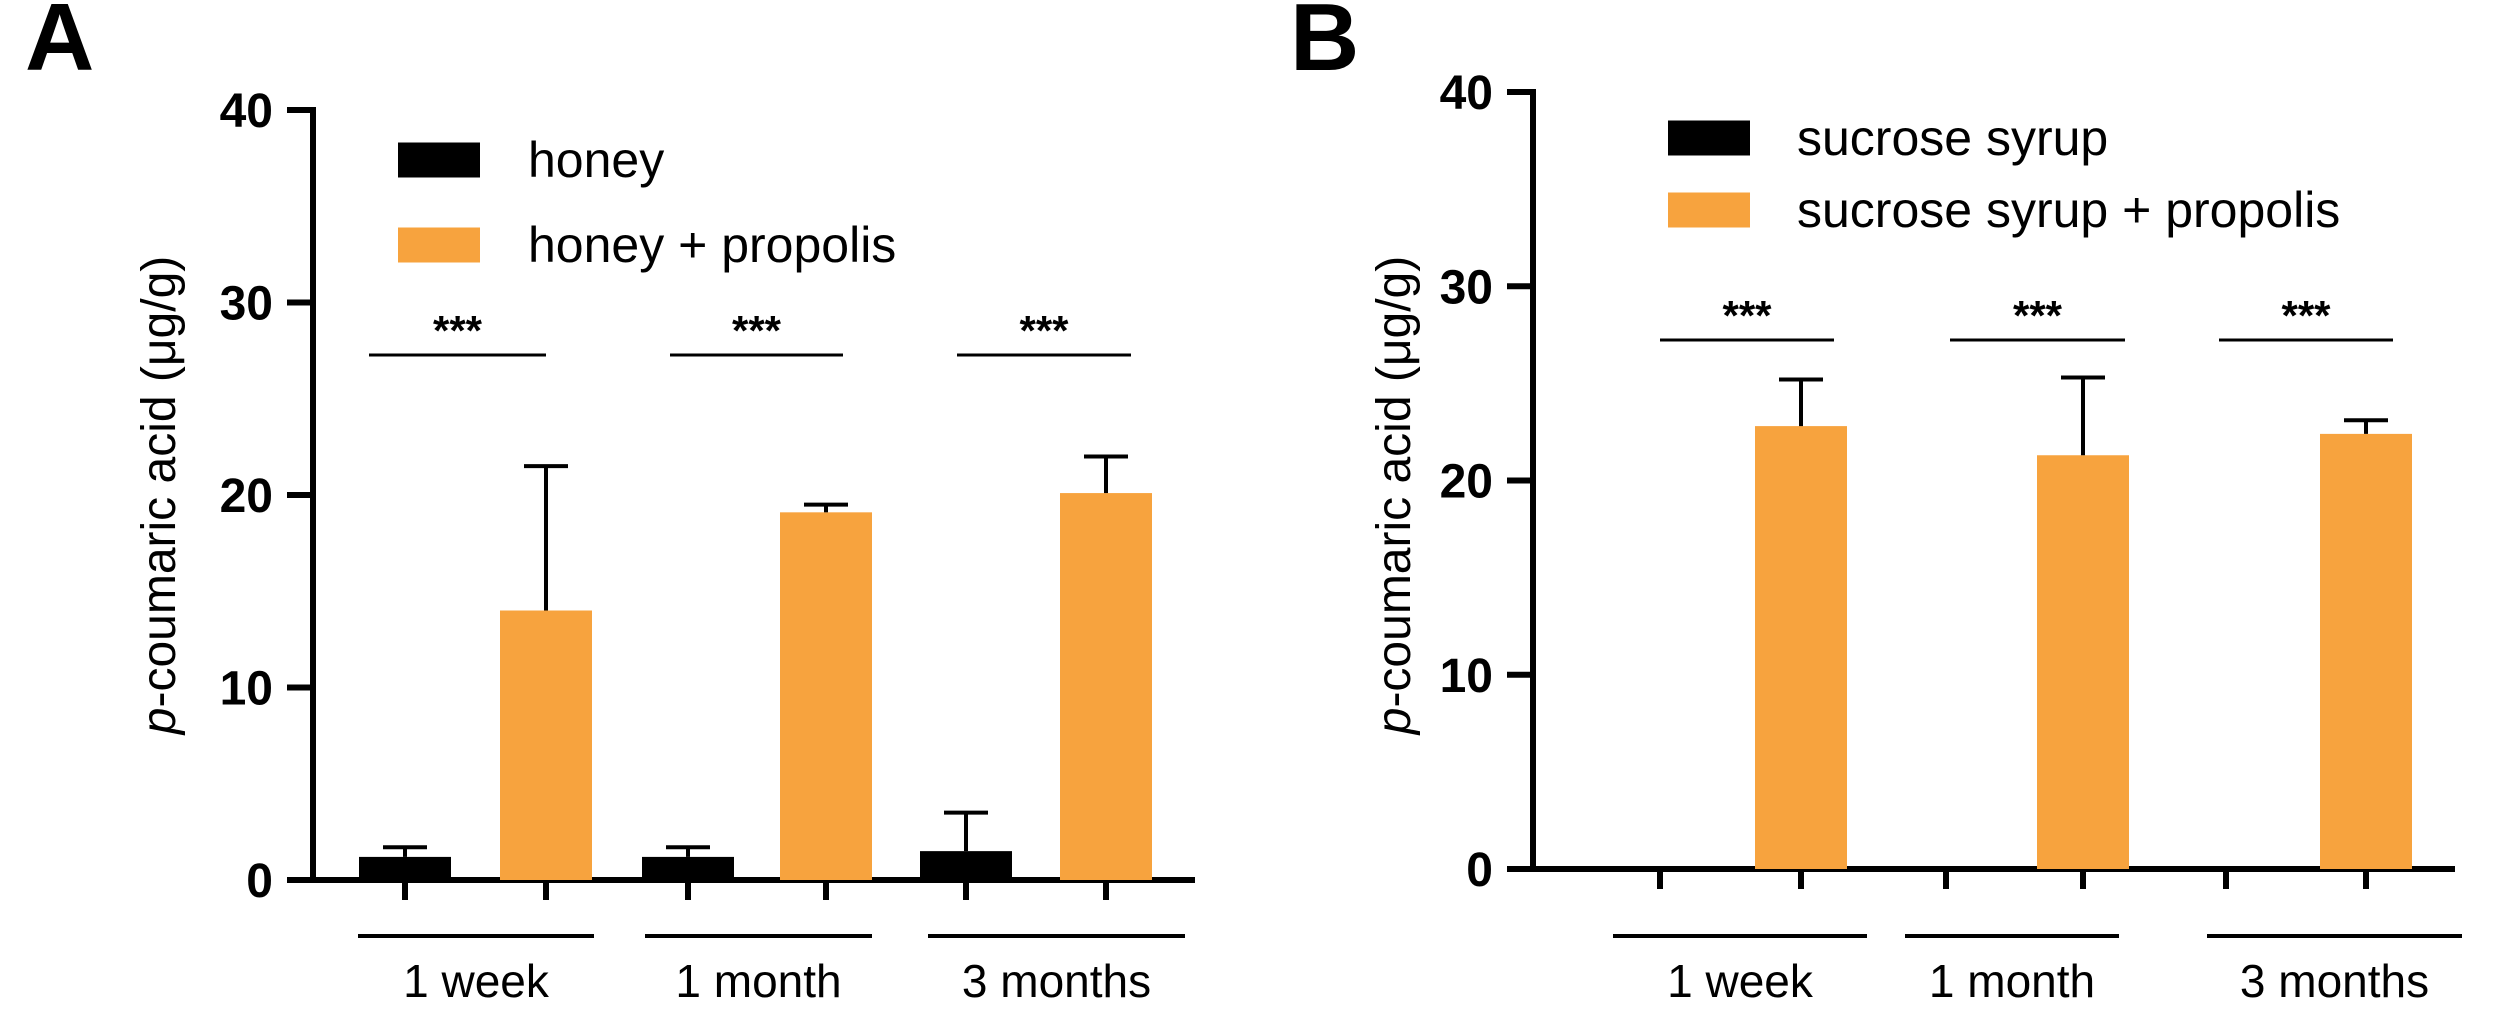 The width and height of the screenshot is (2497, 1025). I want to click on panel-letter: B, so click(1324, 45).